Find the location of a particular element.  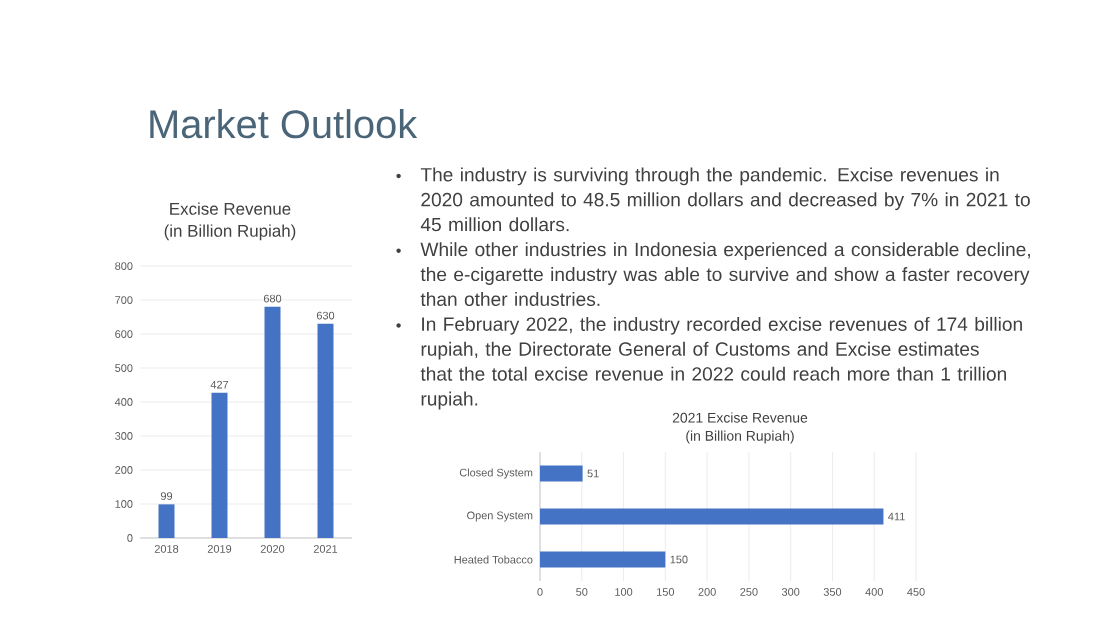

chart-title: Excise Revenue is located at coordinates (230, 208).